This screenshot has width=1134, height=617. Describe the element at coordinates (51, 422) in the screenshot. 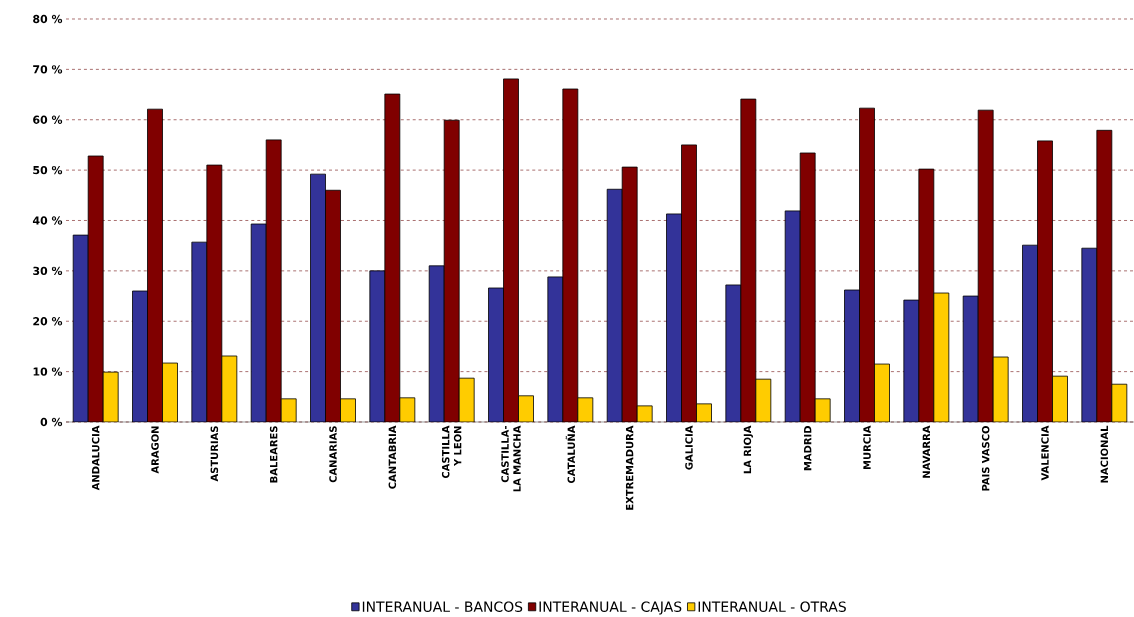

I see `y-tick-label: 0 %` at that location.